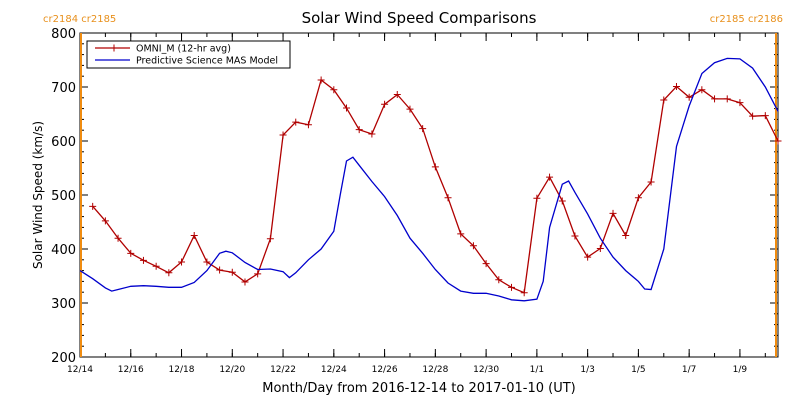 This screenshot has height=400, width=800. What do you see at coordinates (38, 195) in the screenshot?
I see `y-axis-label: Solar Wind Speed (km/s)` at bounding box center [38, 195].